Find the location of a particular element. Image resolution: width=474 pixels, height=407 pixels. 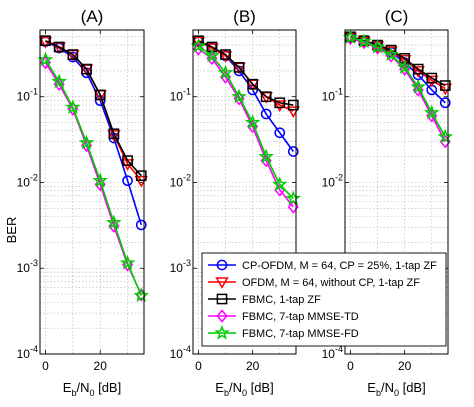

legend-entry-triangle-down: OFDM, M = 64, without CP, 1-tap ZF is located at coordinates (314, 283).